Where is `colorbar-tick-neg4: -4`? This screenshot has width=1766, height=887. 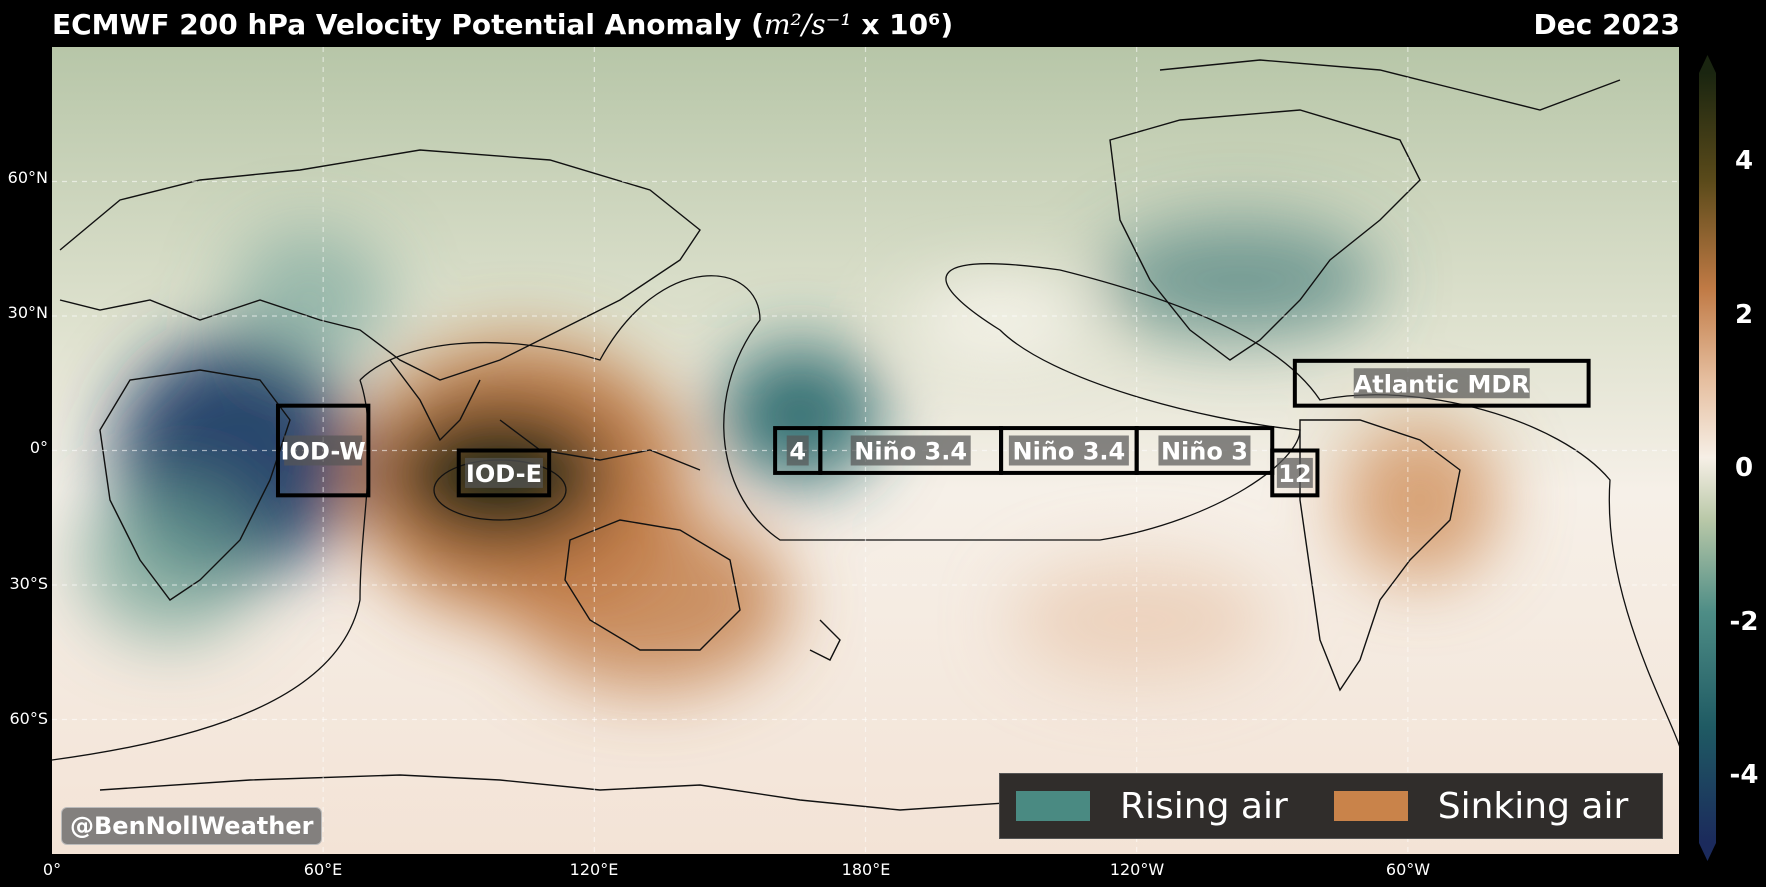
colorbar-tick-neg4: -4 is located at coordinates (1744, 775).